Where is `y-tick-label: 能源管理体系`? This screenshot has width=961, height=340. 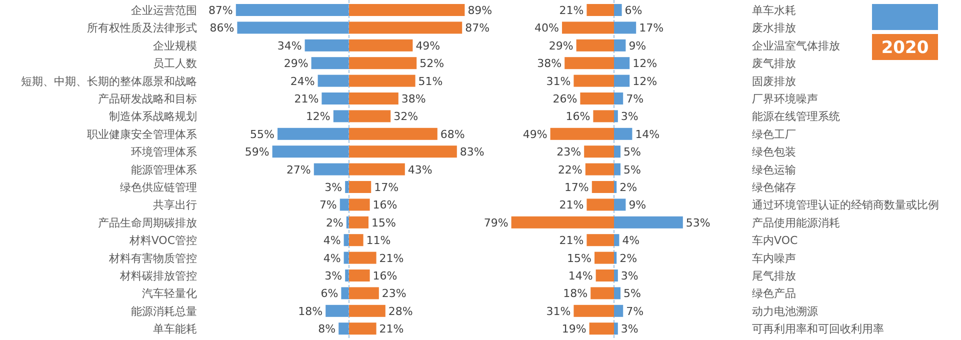
y-tick-label: 能源管理体系 is located at coordinates (164, 169).